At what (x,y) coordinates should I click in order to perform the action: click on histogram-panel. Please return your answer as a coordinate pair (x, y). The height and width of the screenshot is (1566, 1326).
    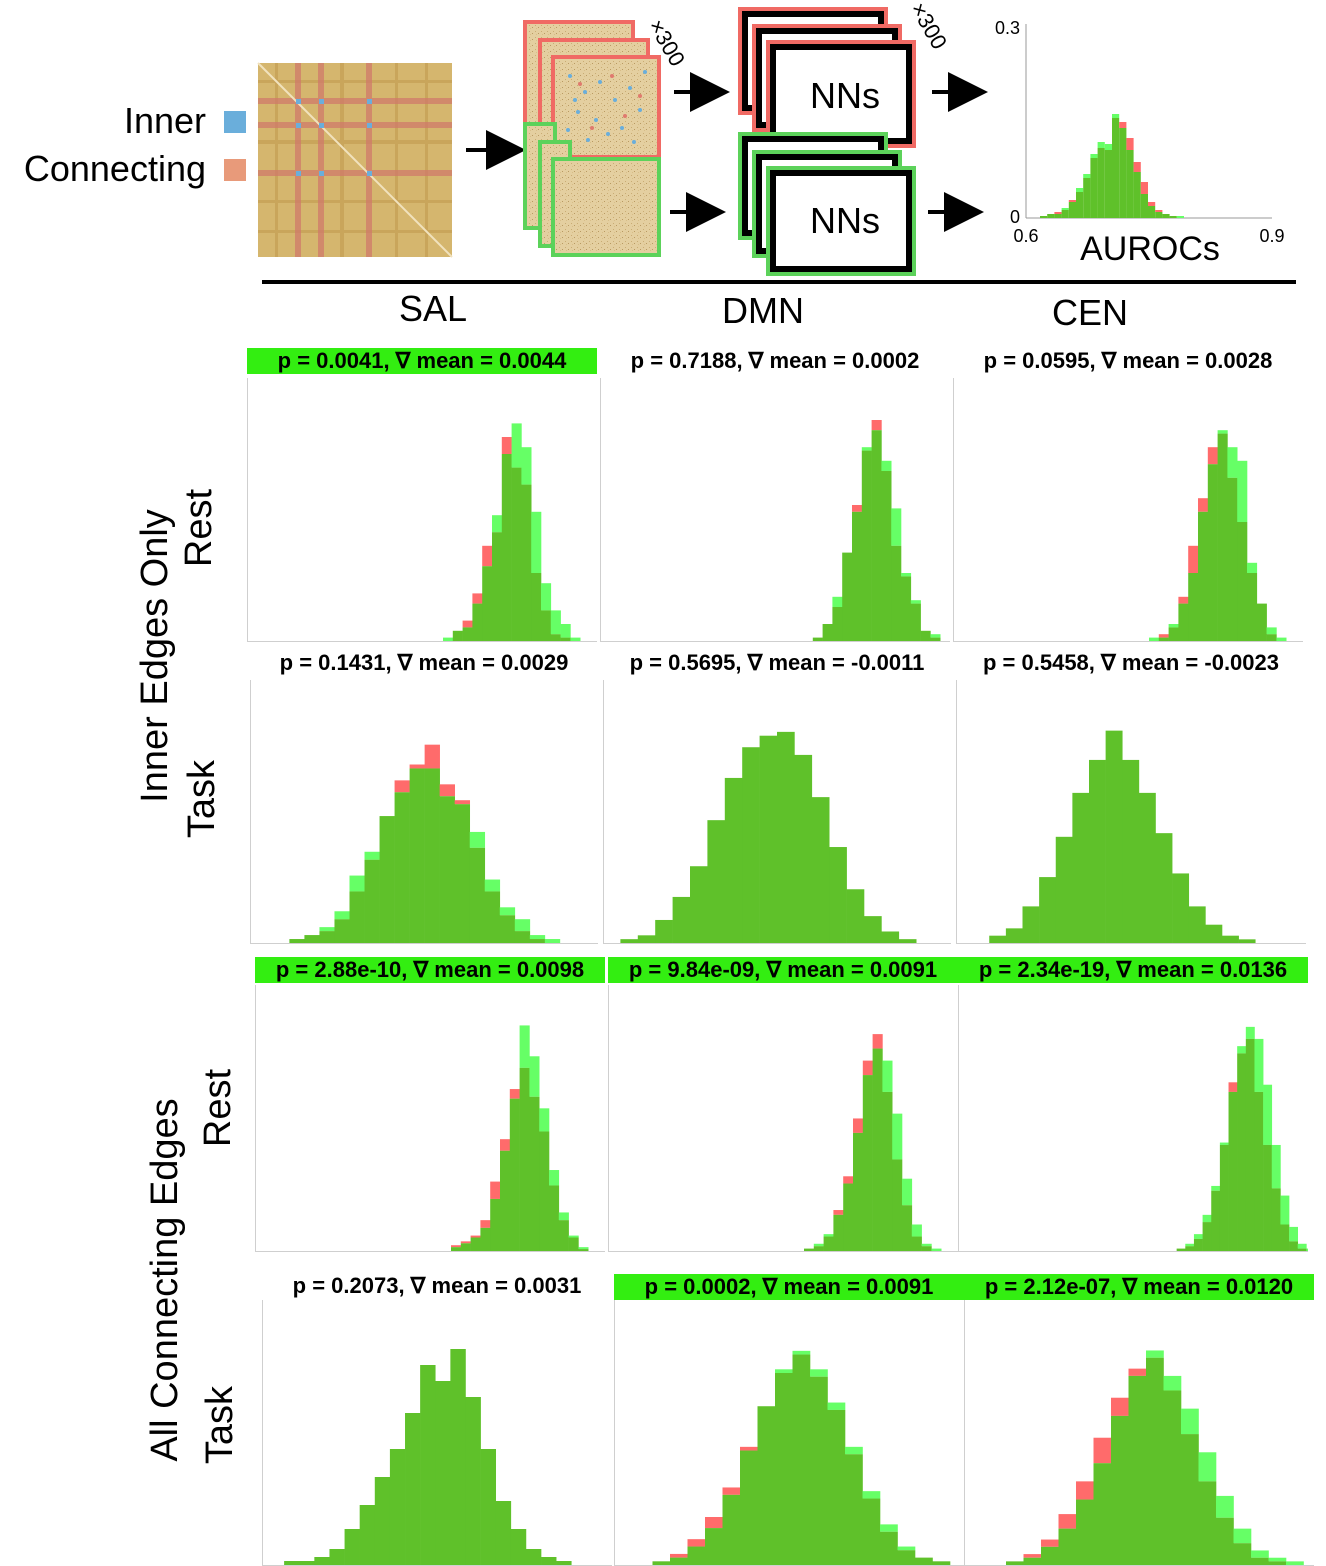
    Looking at the image, I should click on (430, 1118).